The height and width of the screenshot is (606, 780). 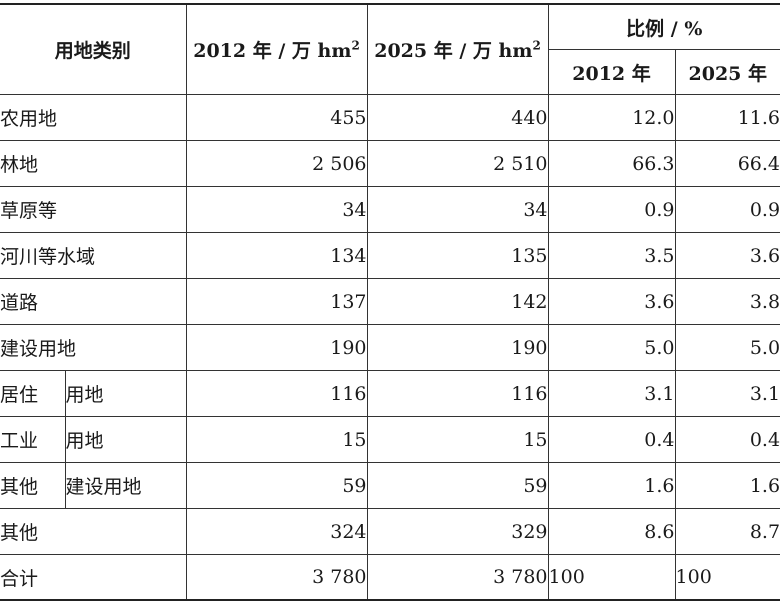 What do you see at coordinates (276, 163) in the screenshot?
I see `value-2012: 2 506` at bounding box center [276, 163].